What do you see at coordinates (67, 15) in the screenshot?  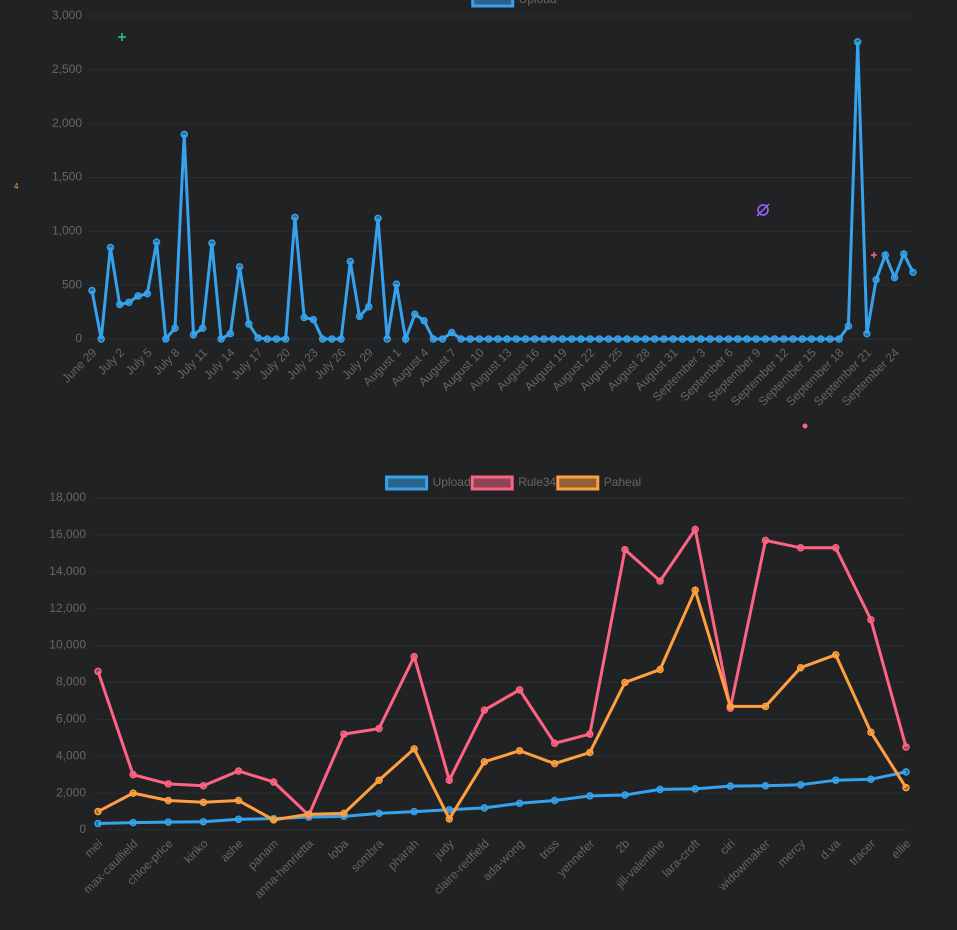 I see `y-tick-label: 3,000` at bounding box center [67, 15].